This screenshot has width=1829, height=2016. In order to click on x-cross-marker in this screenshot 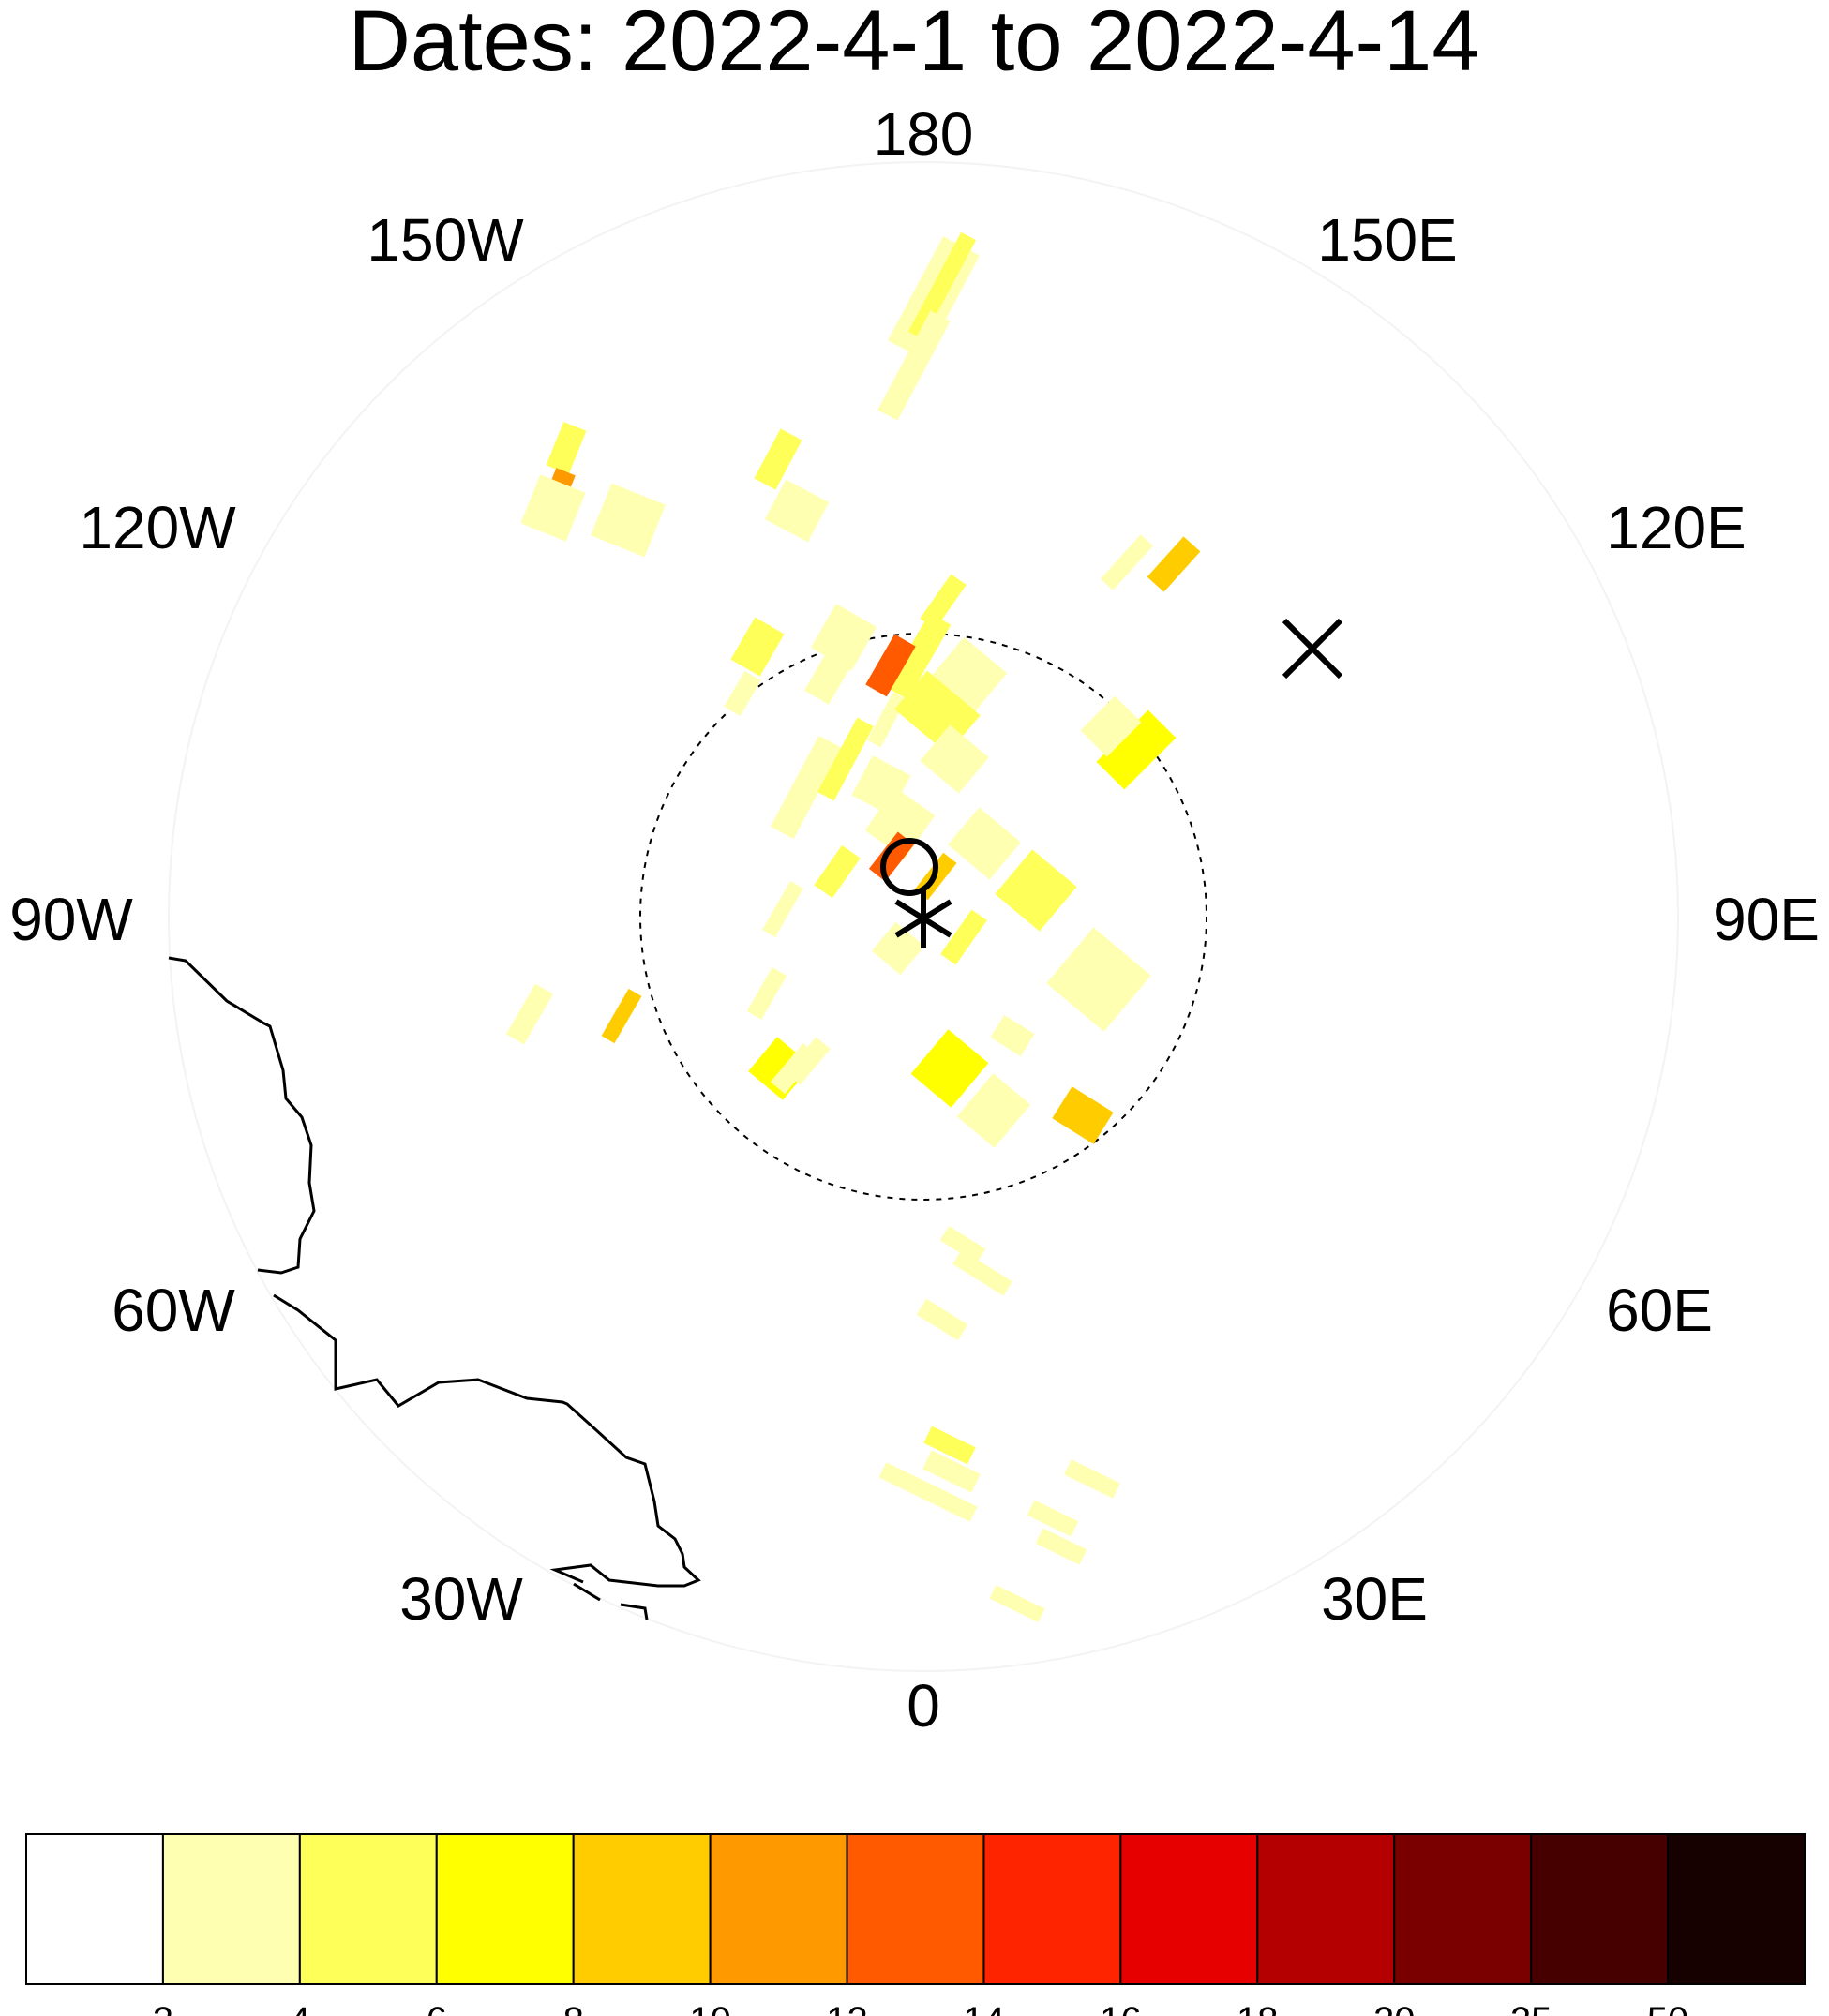, I will do `click(1312, 648)`.